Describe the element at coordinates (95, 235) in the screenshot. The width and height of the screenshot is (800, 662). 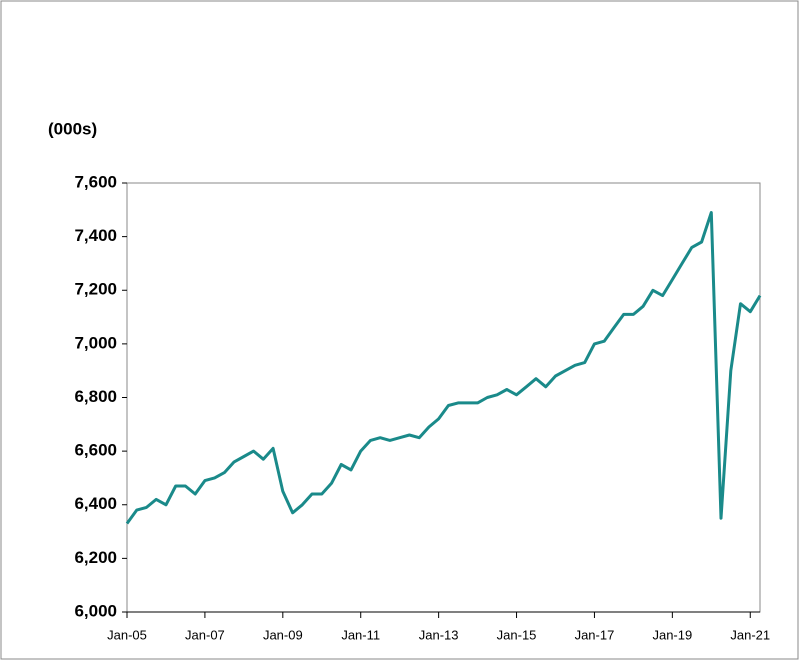
I see `y-tick-label: 7,400` at that location.